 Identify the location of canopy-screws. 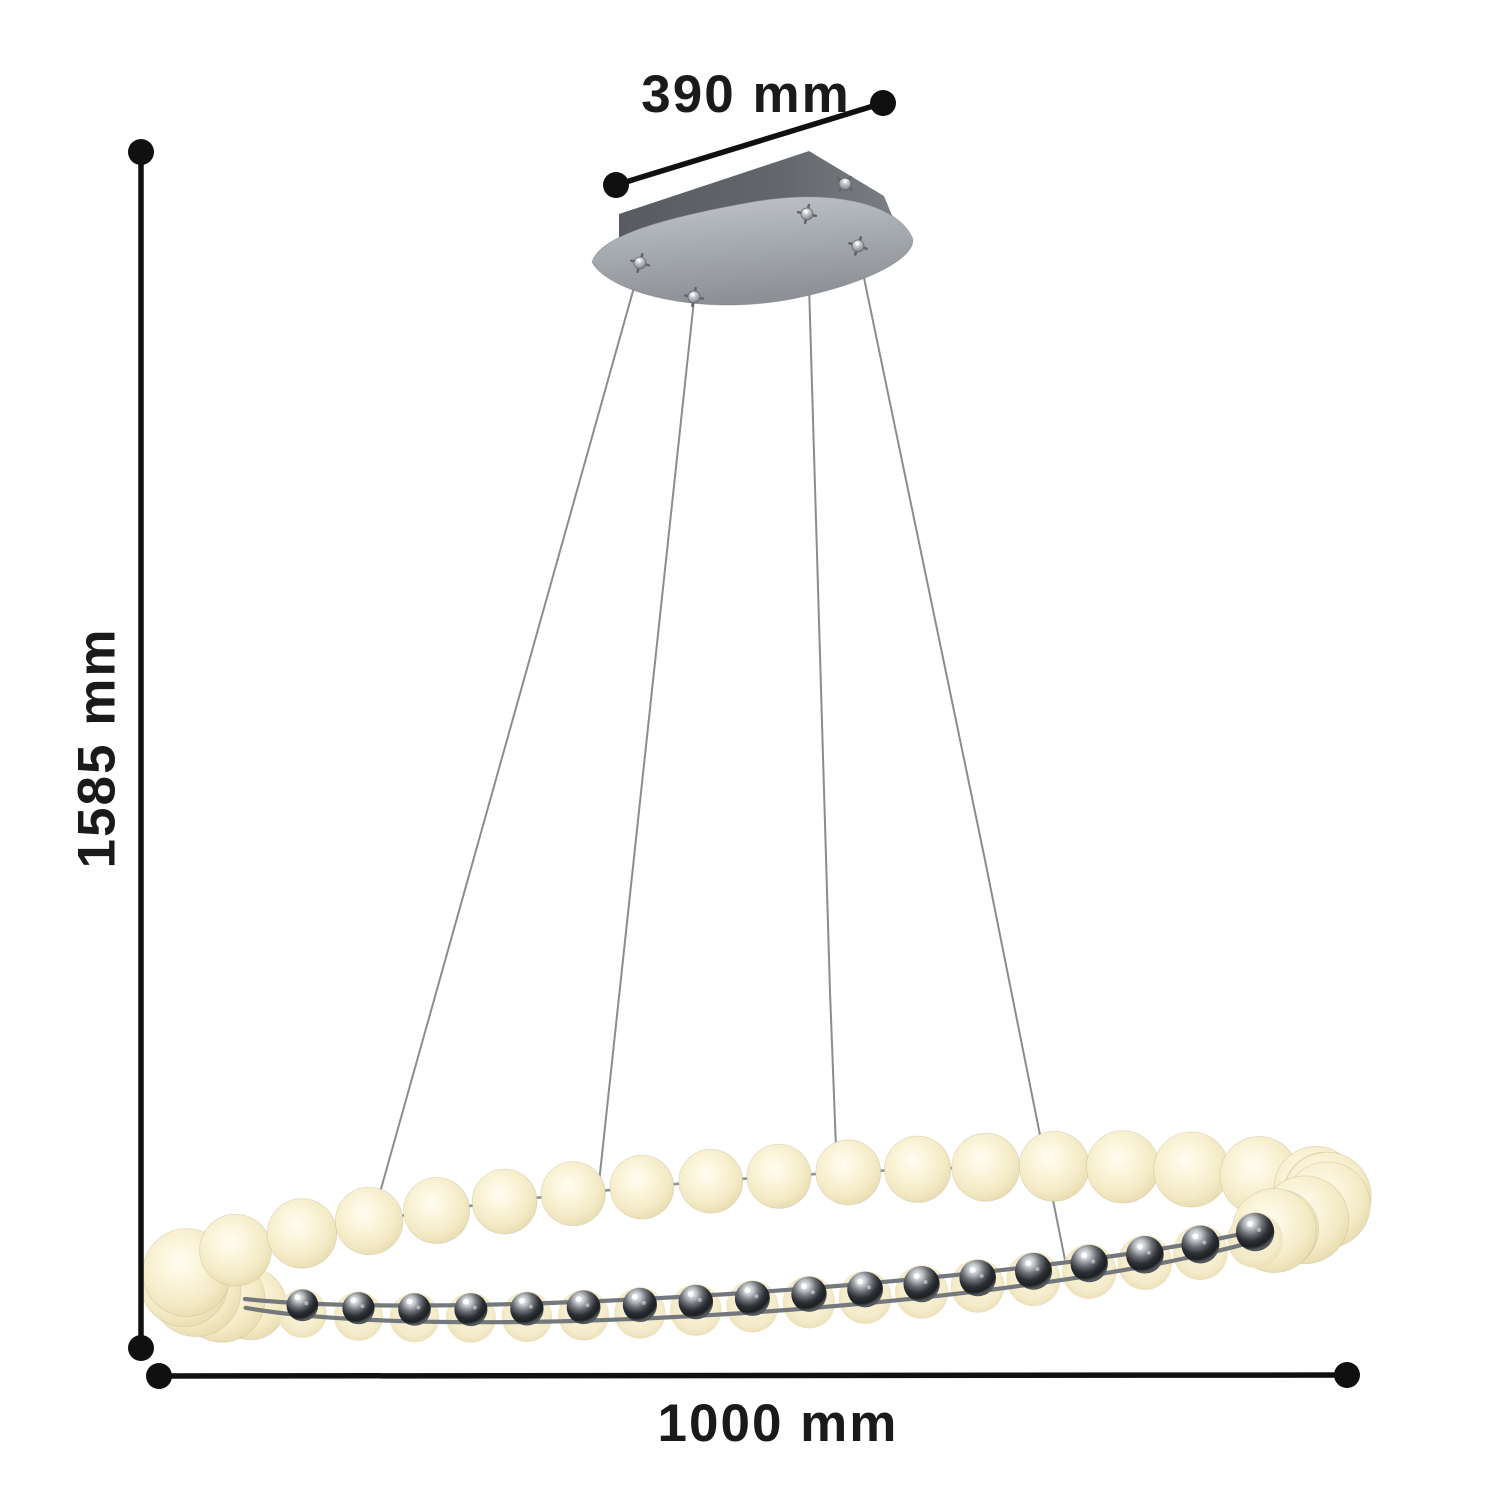
(749, 241).